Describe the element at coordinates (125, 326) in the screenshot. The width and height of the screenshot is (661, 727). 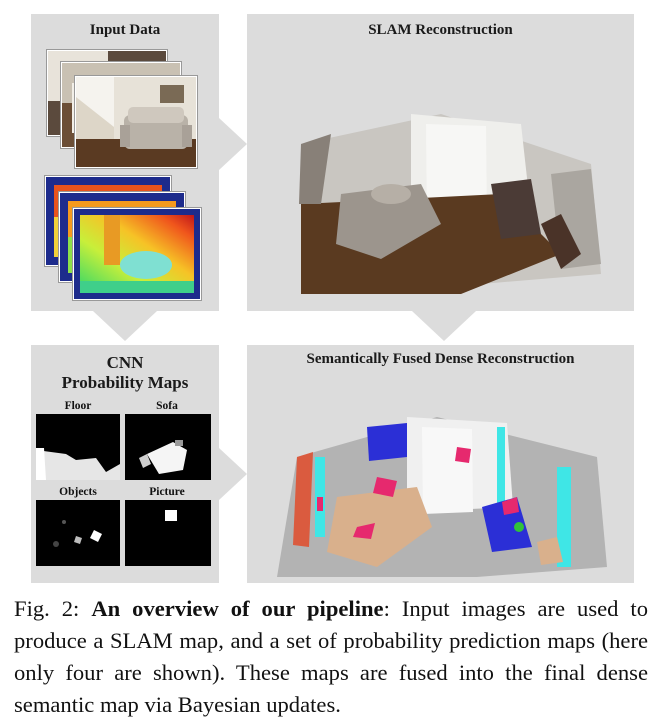
I see `arrow-input-to-cnn` at that location.